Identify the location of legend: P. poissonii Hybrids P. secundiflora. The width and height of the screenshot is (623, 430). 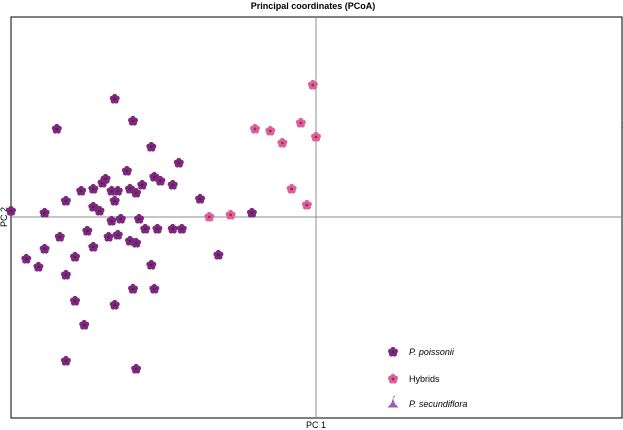
(427, 377).